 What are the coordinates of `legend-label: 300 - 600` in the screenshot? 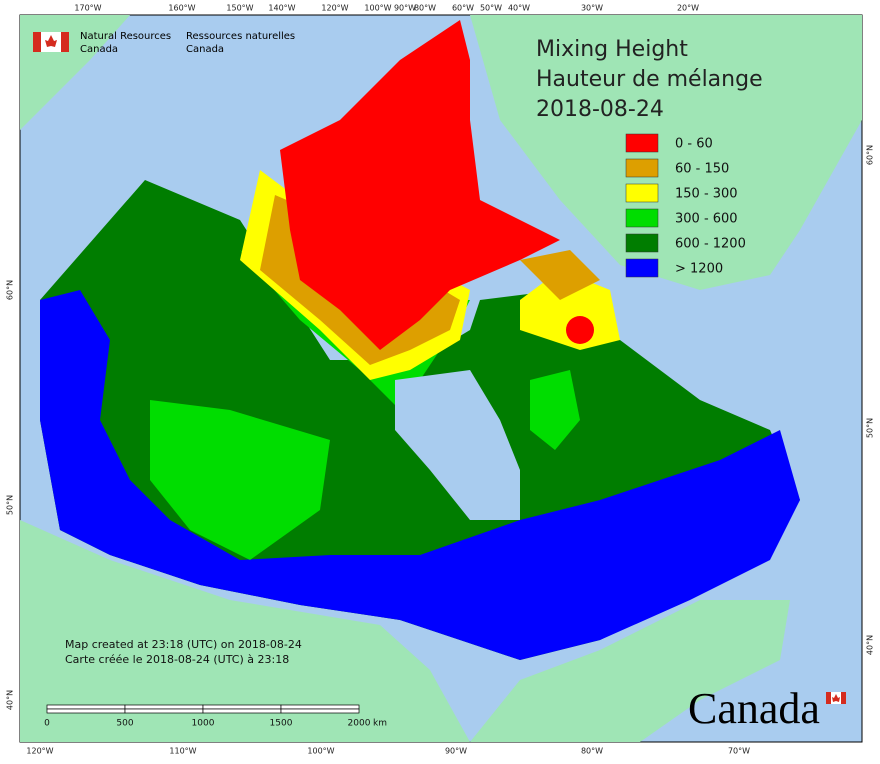 It's located at (706, 219).